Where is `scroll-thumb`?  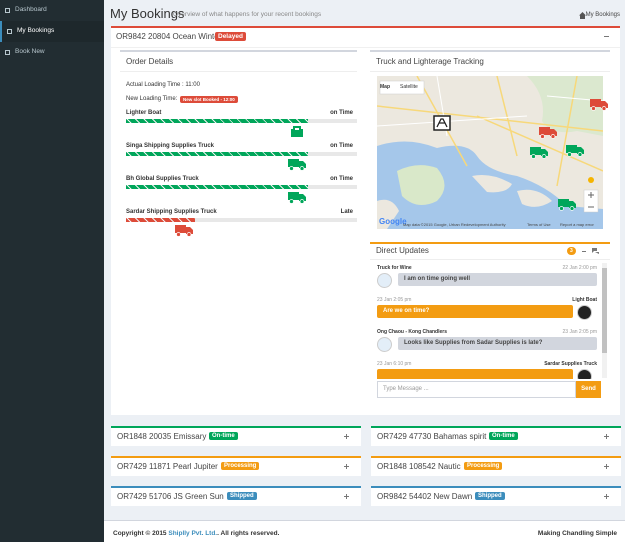 scroll-thumb is located at coordinates (604, 310).